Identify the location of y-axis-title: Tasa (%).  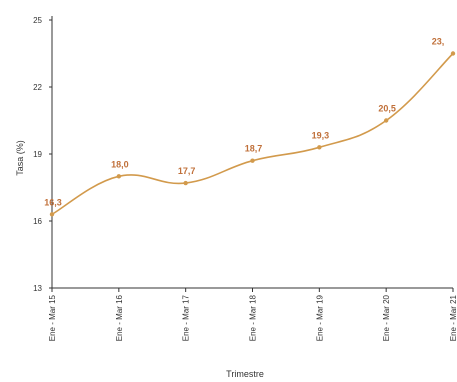
(20, 158).